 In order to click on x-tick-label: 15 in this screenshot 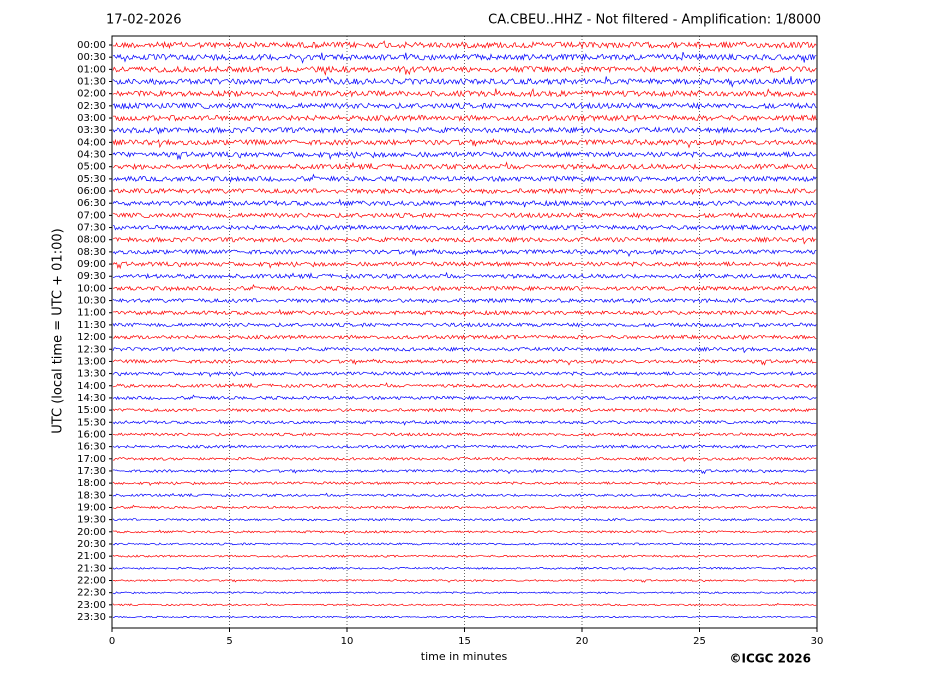, I will do `click(464, 641)`.